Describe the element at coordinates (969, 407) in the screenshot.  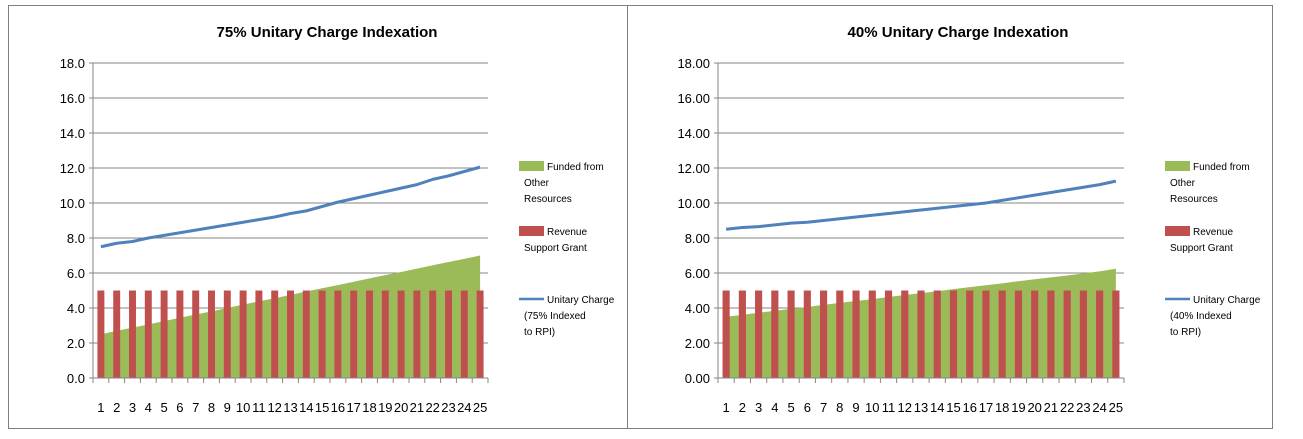
I see `x-tick-label: 16` at that location.